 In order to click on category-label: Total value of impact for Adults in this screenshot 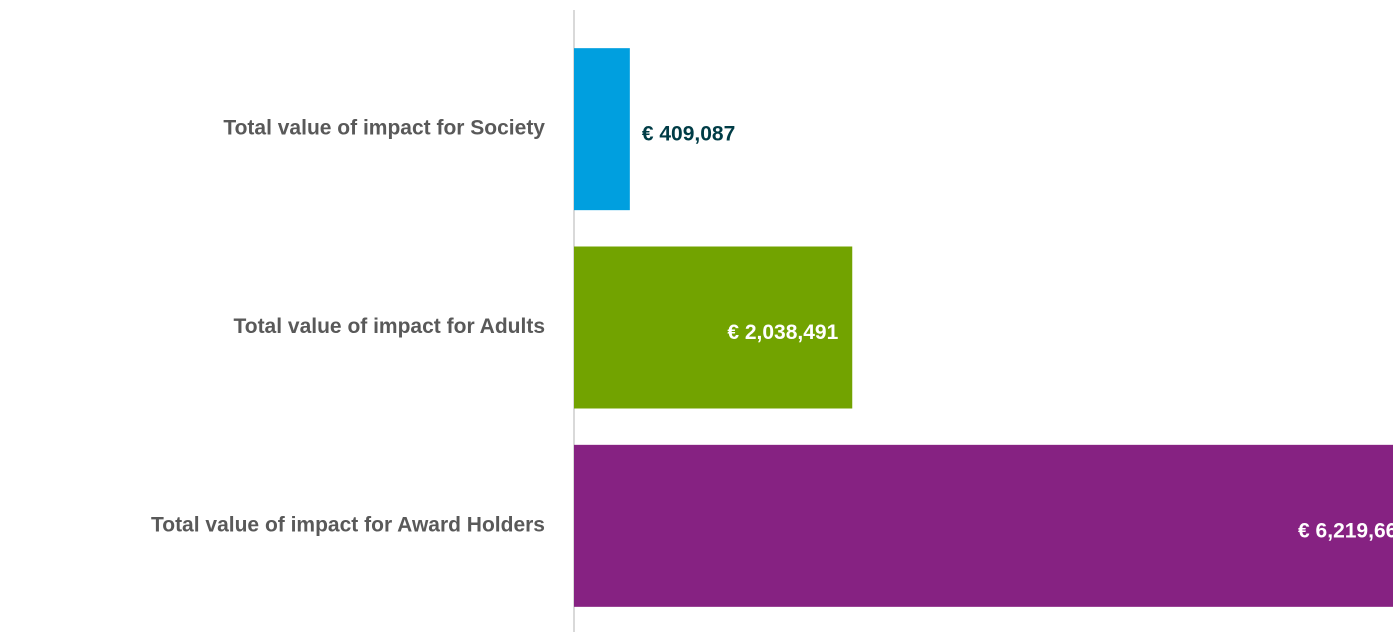, I will do `click(389, 326)`.